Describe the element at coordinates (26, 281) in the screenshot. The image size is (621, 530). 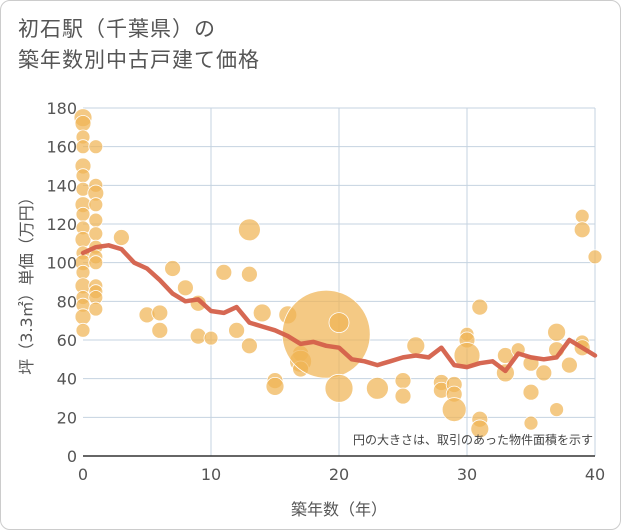
I see `y-axis-title: 坪（3.3㎡）単価（万円）` at that location.